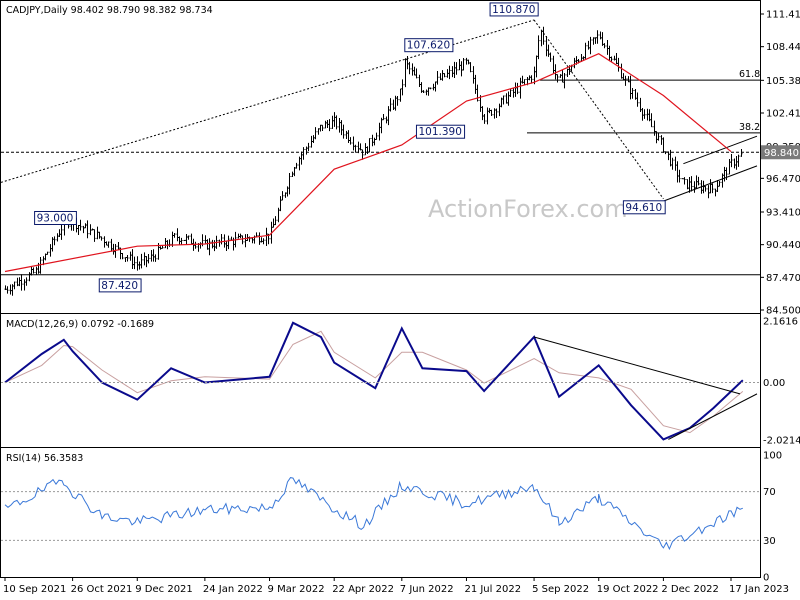 Image resolution: width=800 pixels, height=600 pixels. Describe the element at coordinates (34, 589) in the screenshot. I see `time-tick-label: 10 Sep 2021` at that location.